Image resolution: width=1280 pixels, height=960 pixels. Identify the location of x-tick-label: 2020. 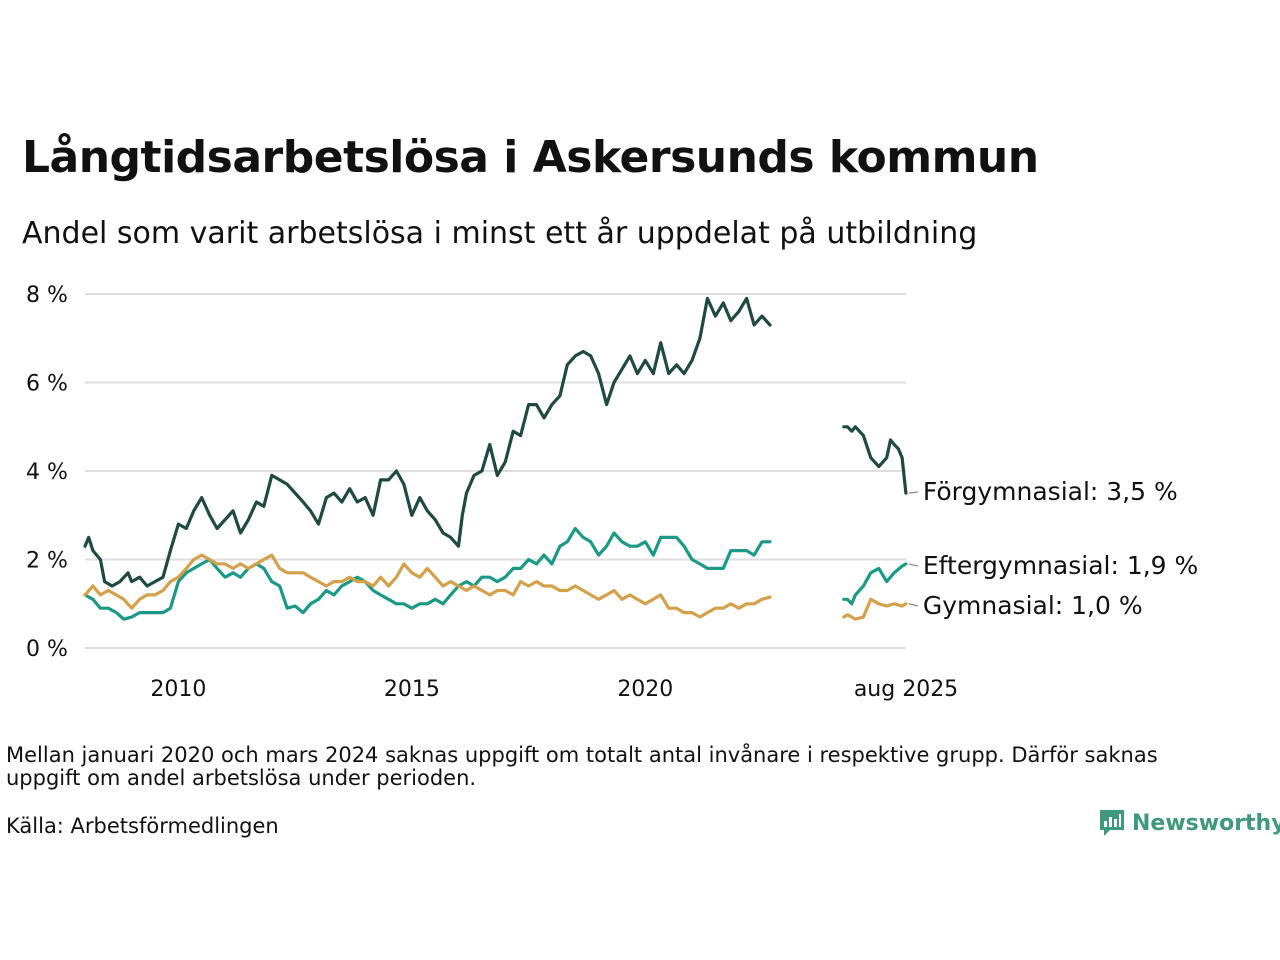
(645, 689).